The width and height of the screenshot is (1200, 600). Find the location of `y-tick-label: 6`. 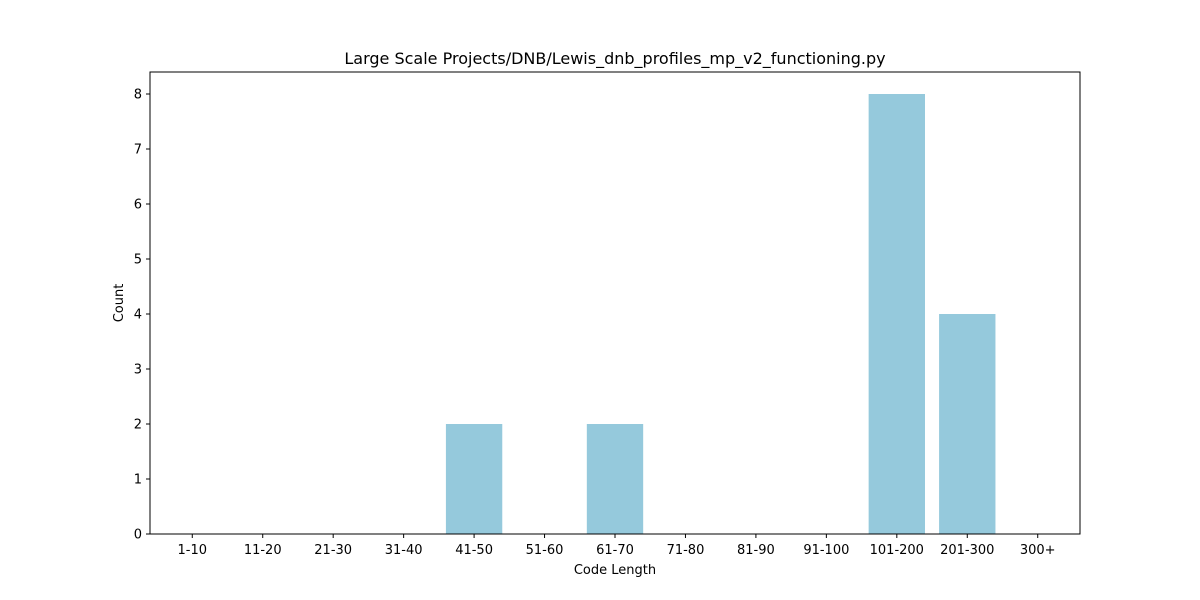

y-tick-label: 6 is located at coordinates (138, 205).